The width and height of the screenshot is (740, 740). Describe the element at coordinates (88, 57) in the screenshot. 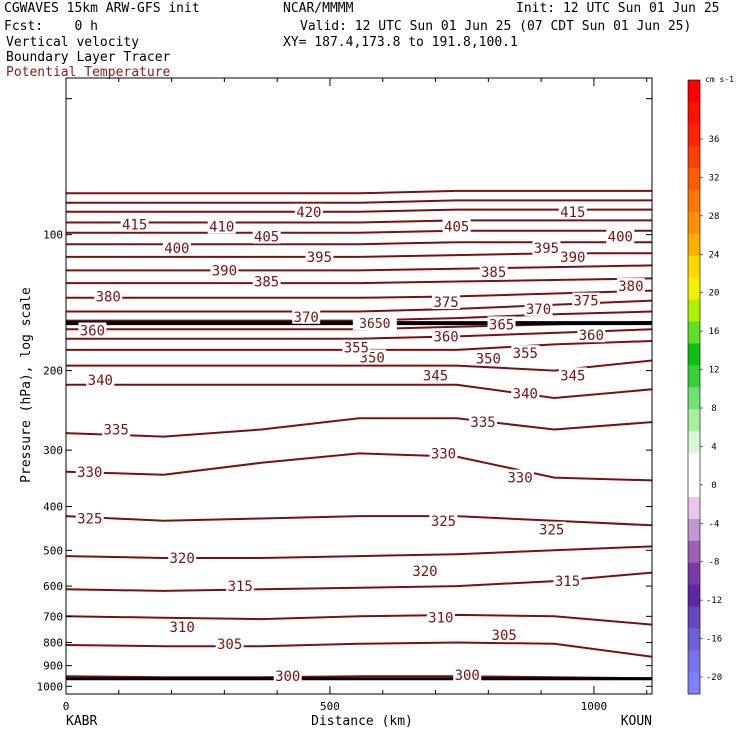

I see `field-boundary-layer-tracer: Boundary Layer Tracer` at that location.